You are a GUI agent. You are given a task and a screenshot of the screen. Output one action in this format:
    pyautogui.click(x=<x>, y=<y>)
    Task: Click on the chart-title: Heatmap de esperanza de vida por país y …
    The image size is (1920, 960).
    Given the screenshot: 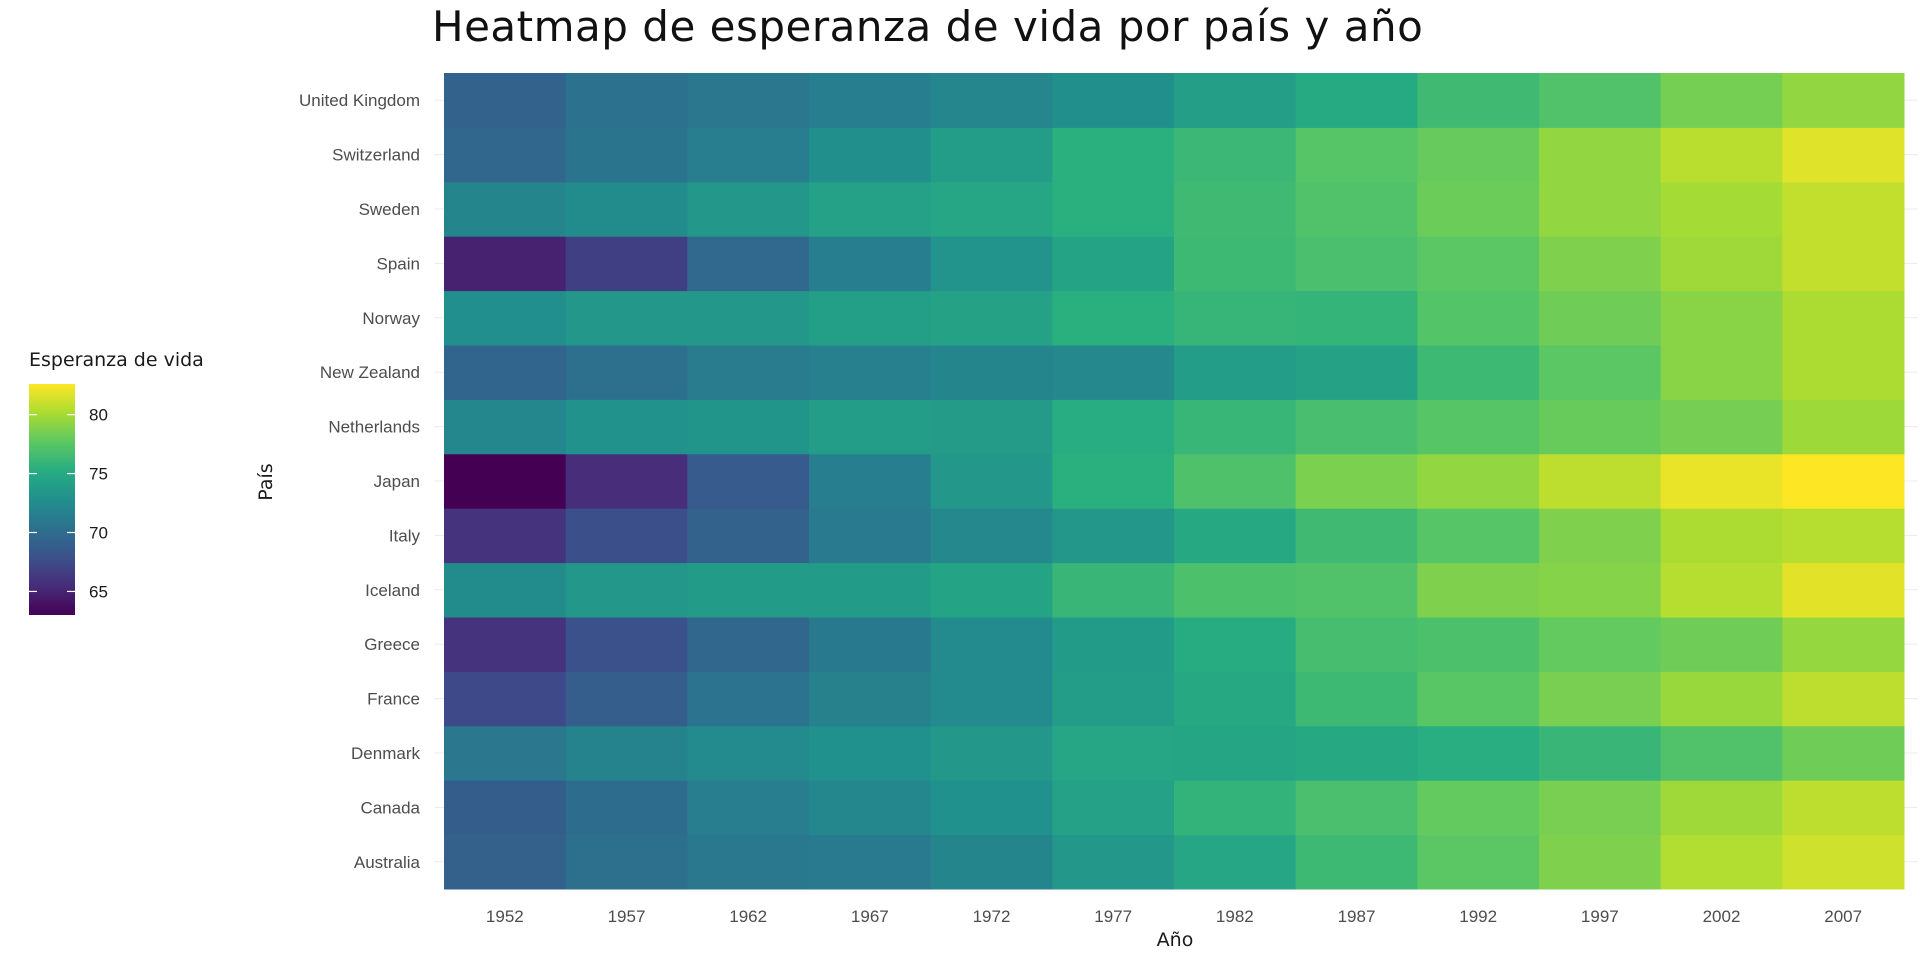 What is the action you would take?
    pyautogui.click(x=928, y=26)
    